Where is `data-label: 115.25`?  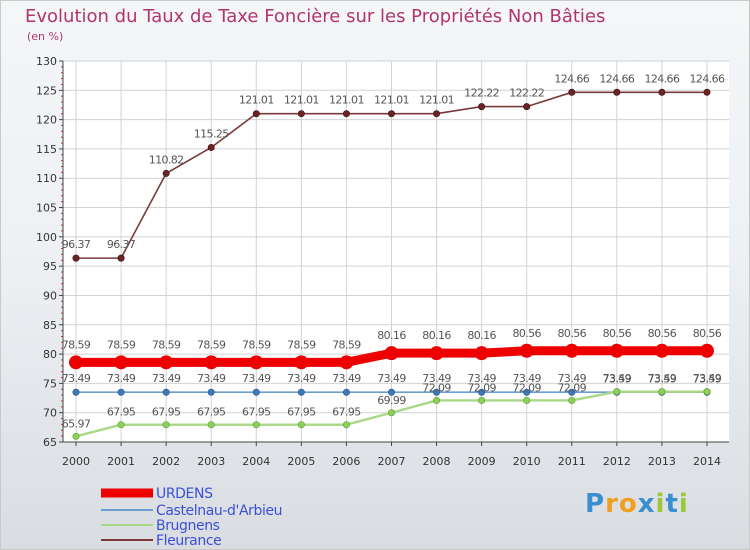 data-label: 115.25 is located at coordinates (211, 133).